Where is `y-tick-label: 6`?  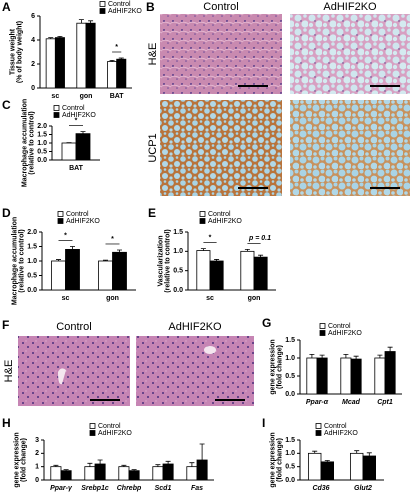 y-tick-label: 6 is located at coordinates (33, 16).